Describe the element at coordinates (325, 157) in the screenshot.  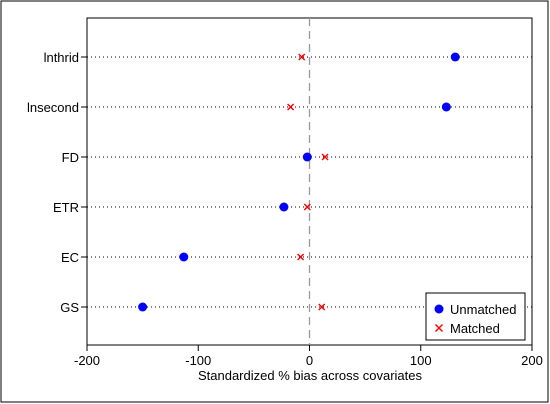
I see `point-matched-FD` at that location.